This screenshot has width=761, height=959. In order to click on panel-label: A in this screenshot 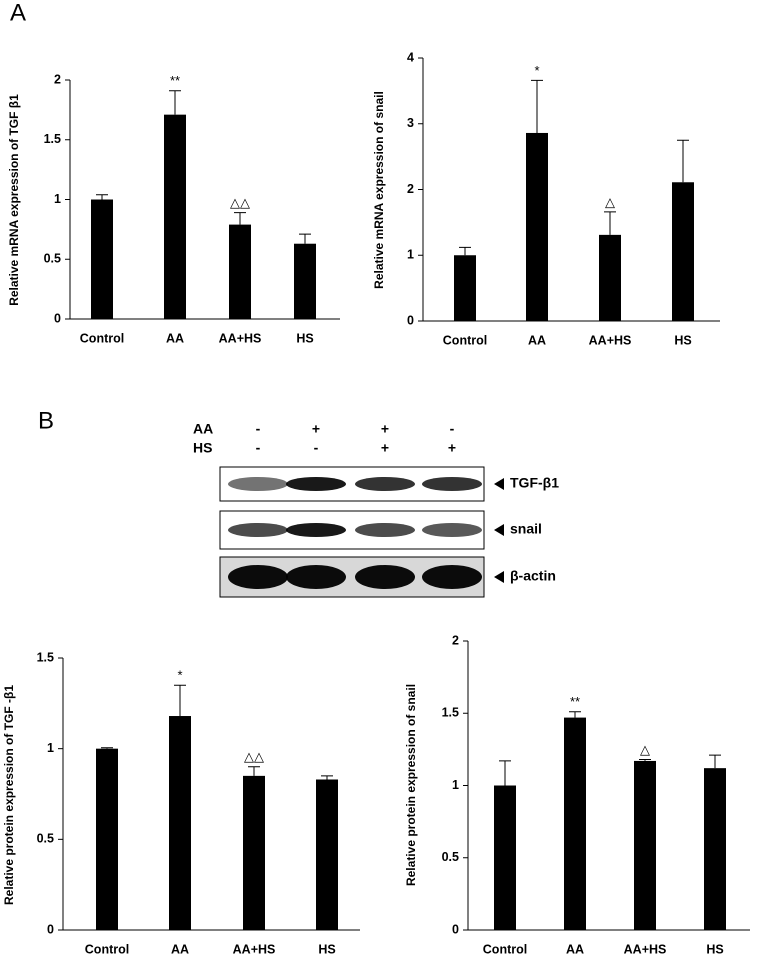, I will do `click(18, 13)`.